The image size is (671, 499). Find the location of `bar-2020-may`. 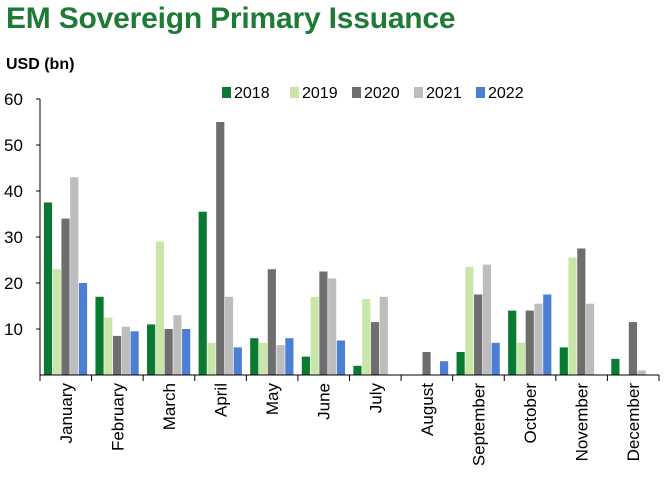

bar-2020-may is located at coordinates (271, 322).